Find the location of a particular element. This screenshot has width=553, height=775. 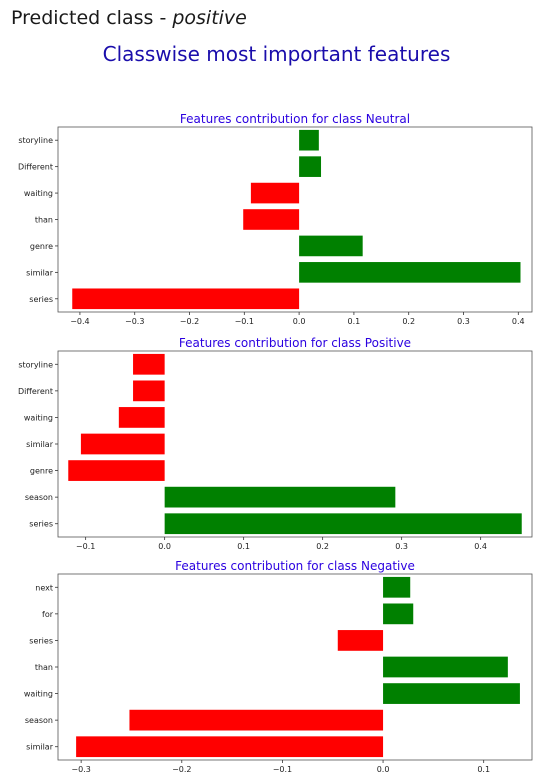

ytick-label-next: next is located at coordinates (44, 587).